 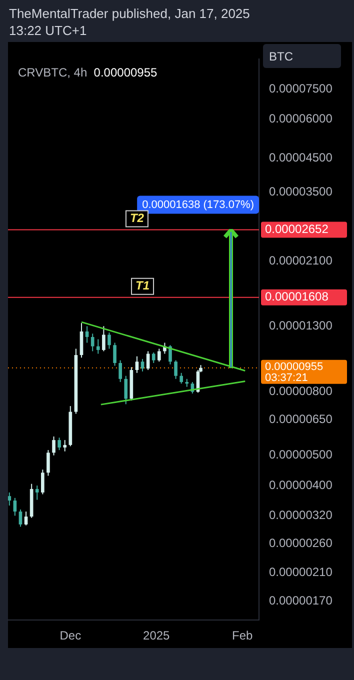 What do you see at coordinates (301, 325) in the screenshot?
I see `y-tick-label: 0.00001300` at bounding box center [301, 325].